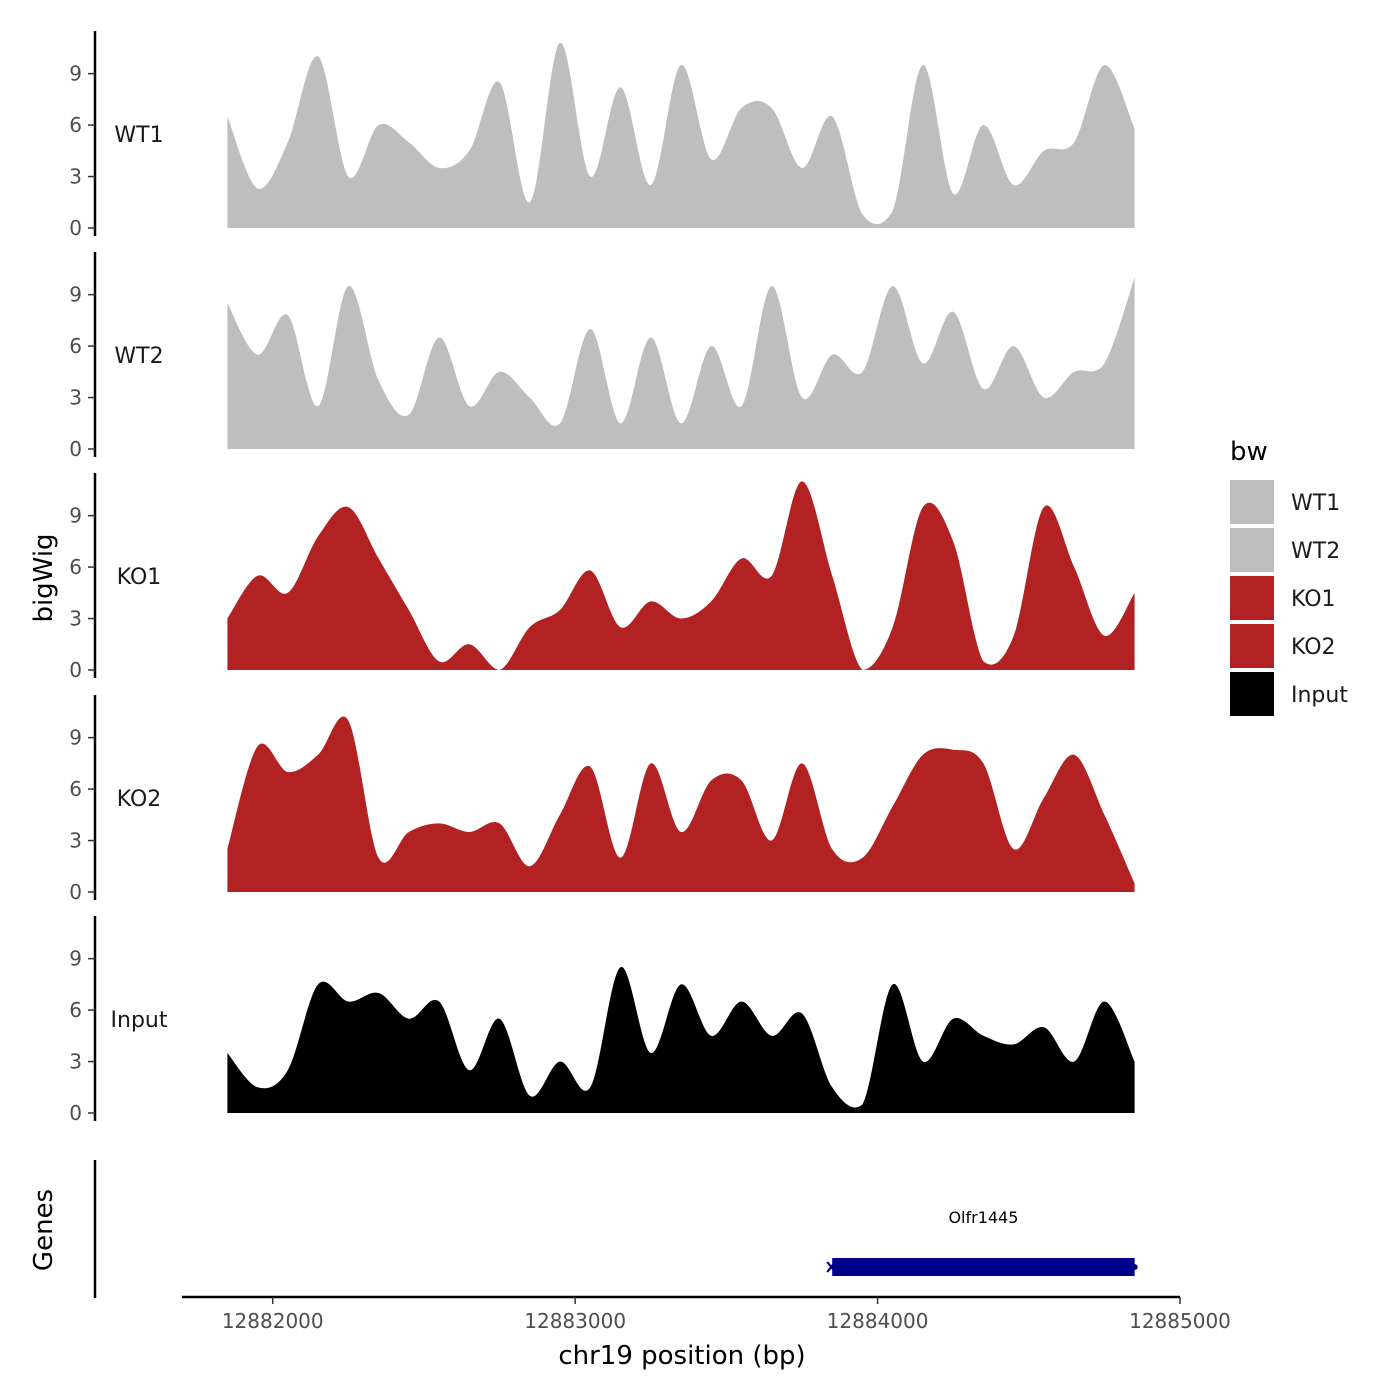 This screenshot has width=1400, height=1400. What do you see at coordinates (1319, 695) in the screenshot?
I see `legend-label: Input` at bounding box center [1319, 695].